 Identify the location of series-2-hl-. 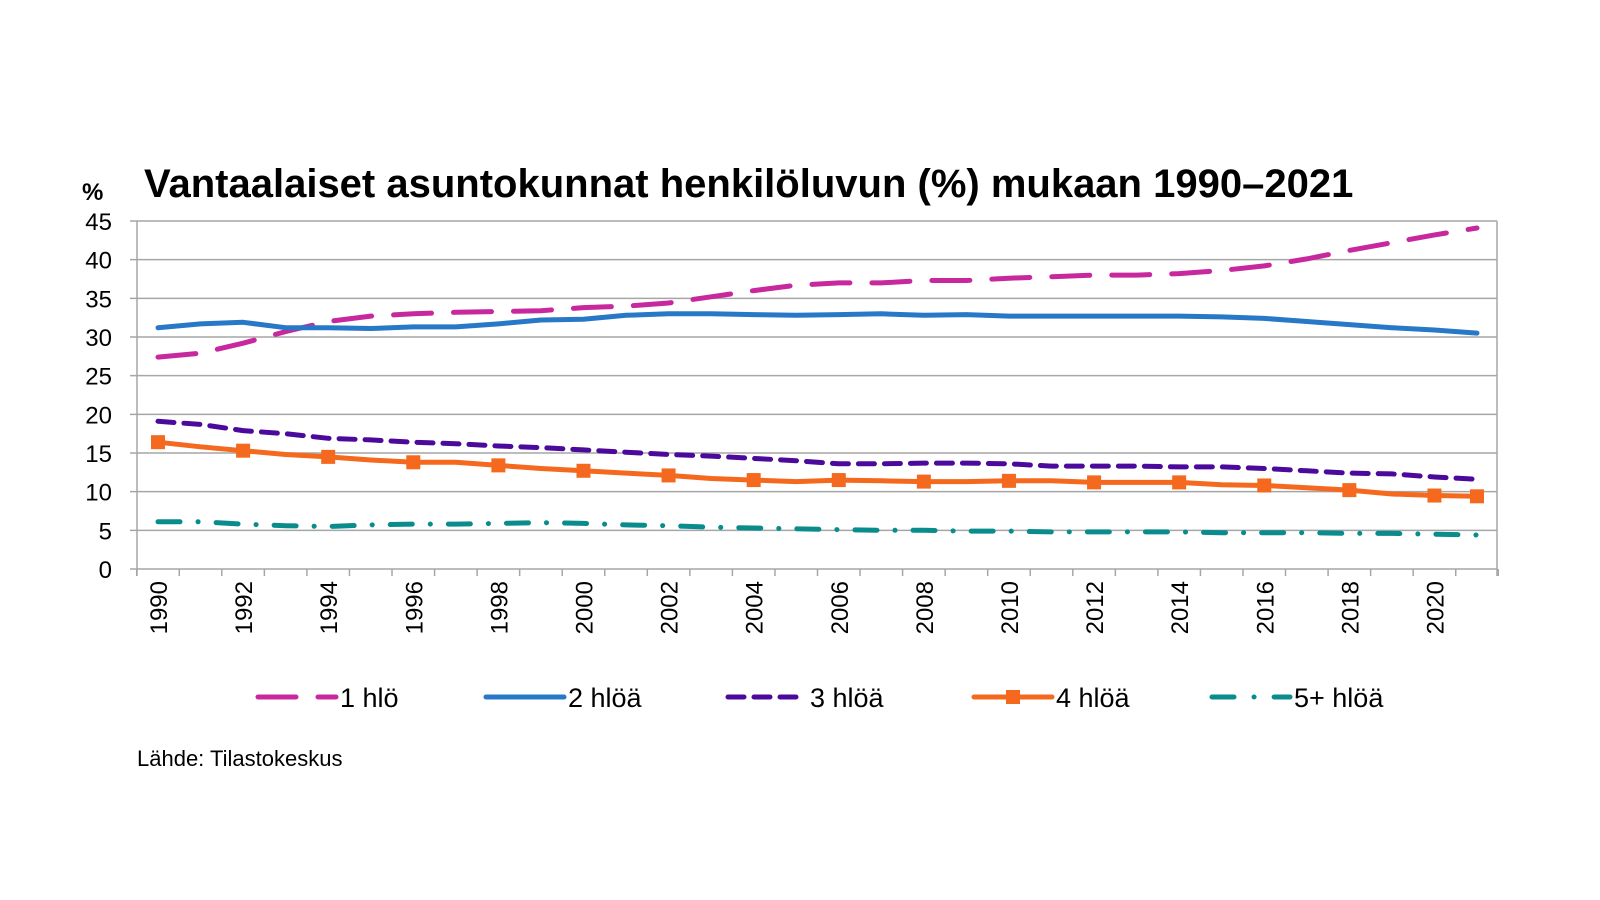
(817, 323).